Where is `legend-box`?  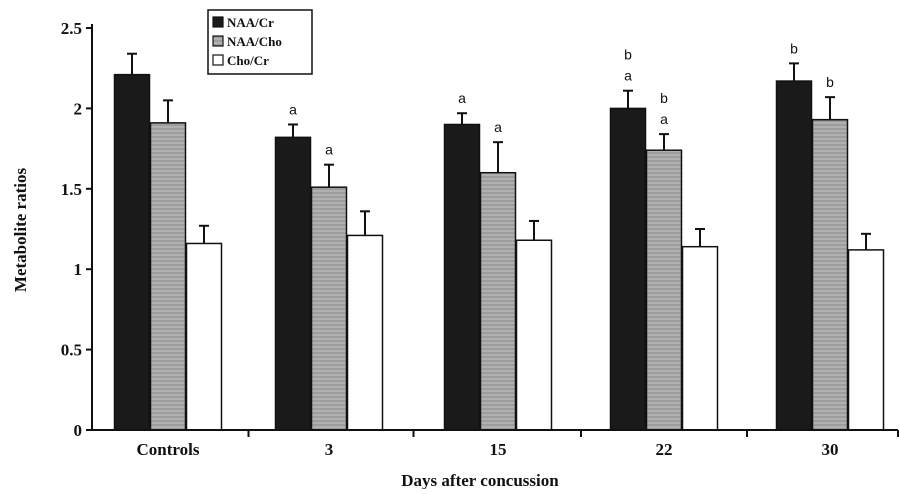 legend-box is located at coordinates (260, 42).